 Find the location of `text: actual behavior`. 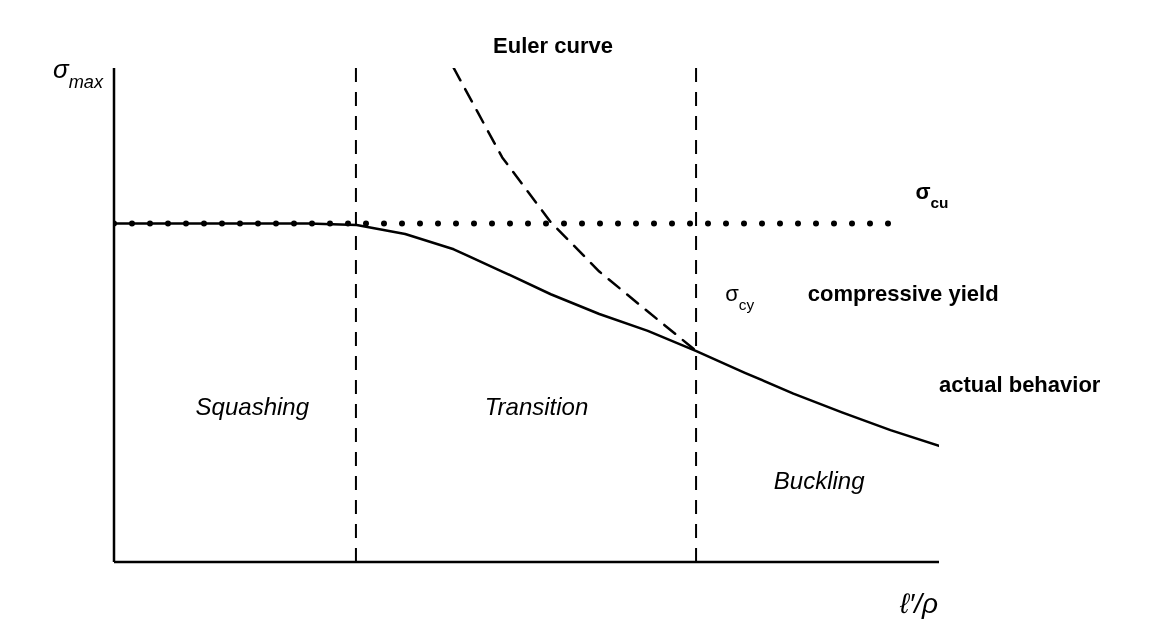

text: actual behavior is located at coordinates (1020, 384).